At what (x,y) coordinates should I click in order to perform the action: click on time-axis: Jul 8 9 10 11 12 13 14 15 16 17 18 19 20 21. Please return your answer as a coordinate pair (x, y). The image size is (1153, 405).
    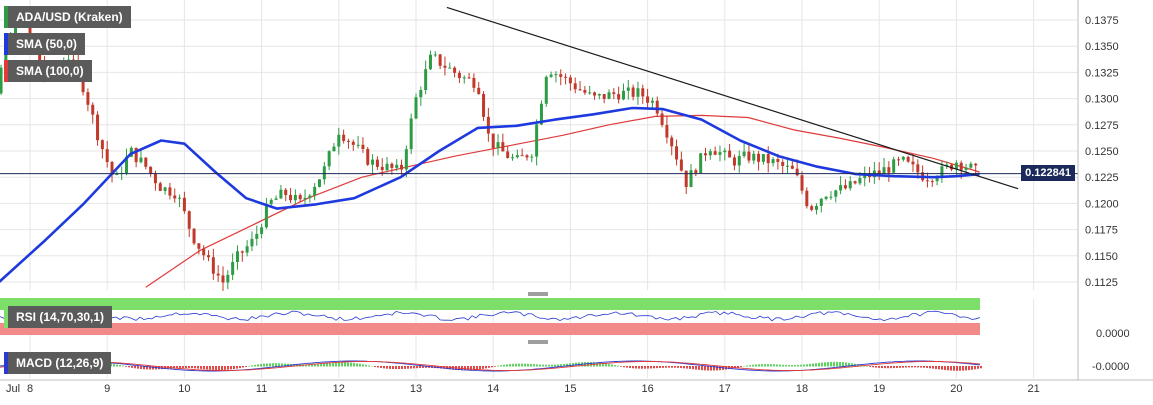
    Looking at the image, I should click on (576, 387).